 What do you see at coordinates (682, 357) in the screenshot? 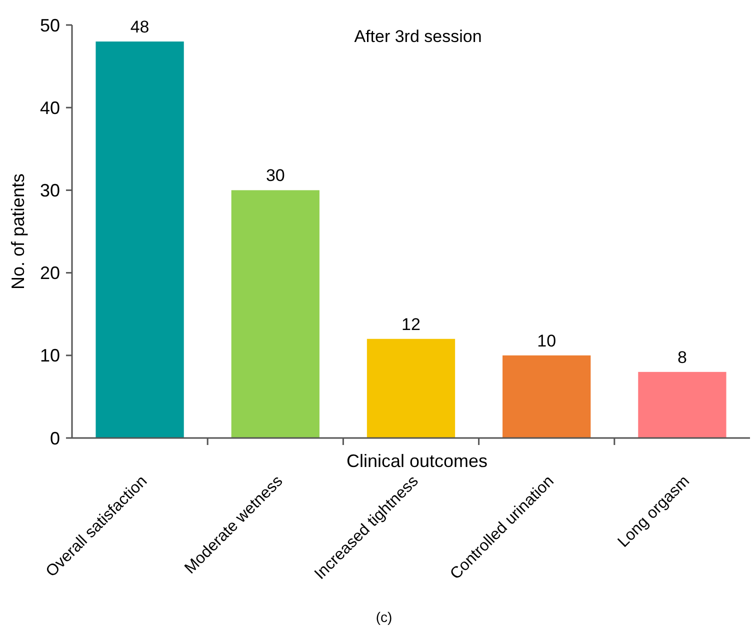
I see `data-label: 8` at bounding box center [682, 357].